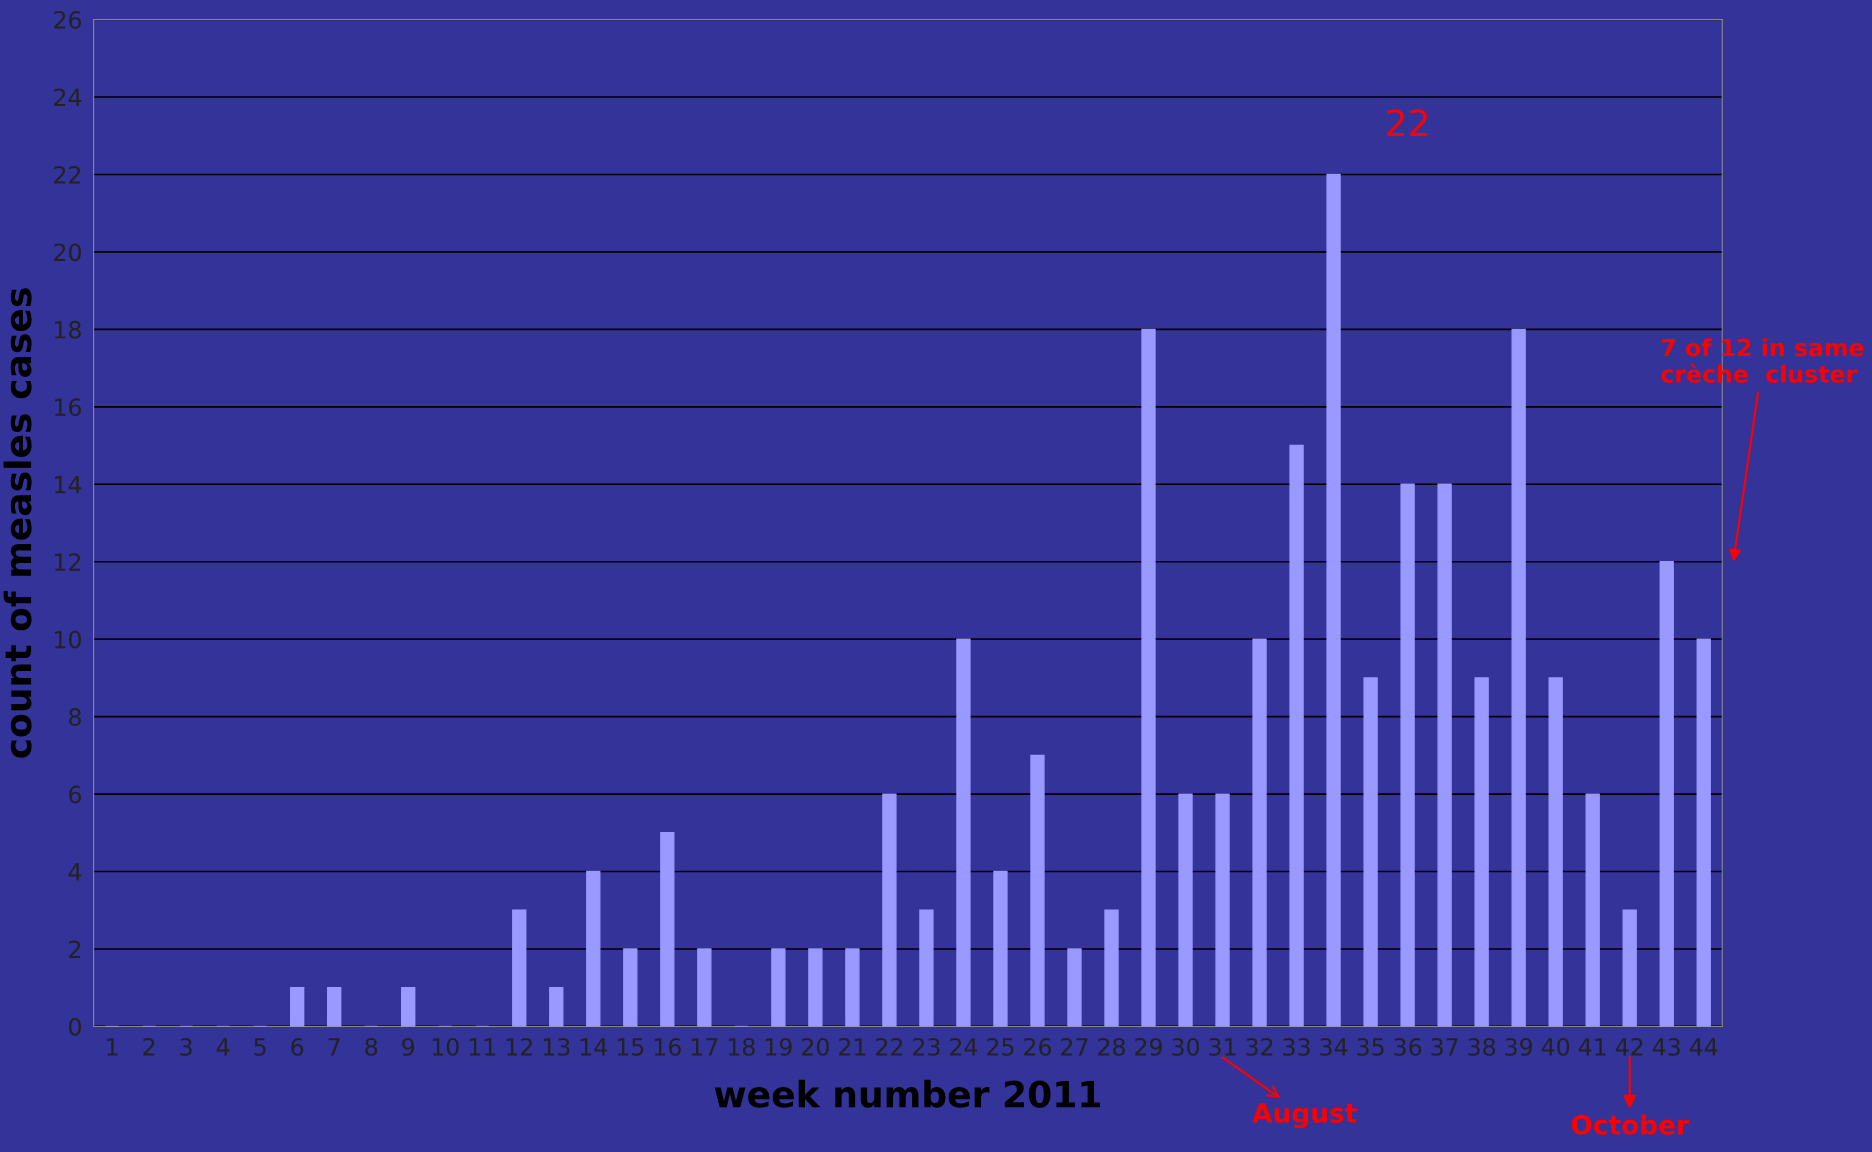  Describe the element at coordinates (1666, 1046) in the screenshot. I see `x-tick-label: 43` at that location.